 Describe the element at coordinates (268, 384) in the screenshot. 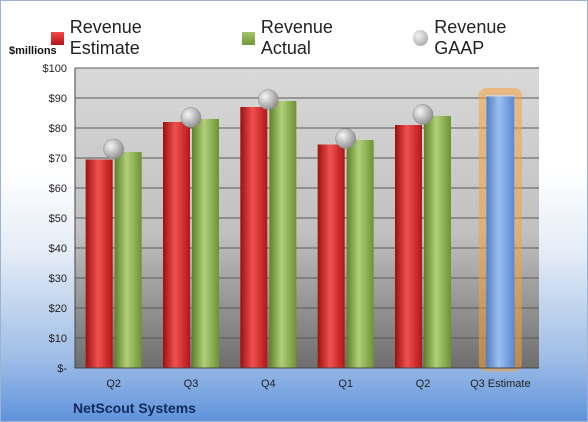

I see `x-tick-label: Q4` at that location.